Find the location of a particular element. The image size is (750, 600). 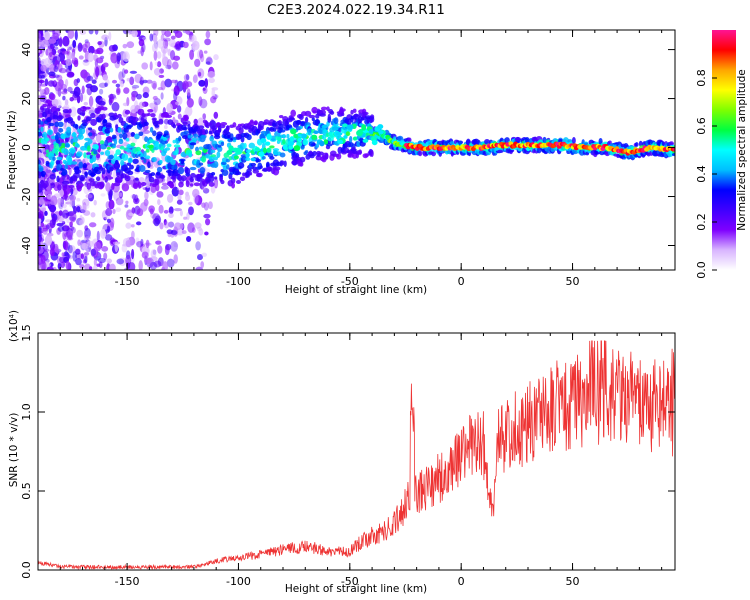

x-tick-label: -50 is located at coordinates (350, 281).